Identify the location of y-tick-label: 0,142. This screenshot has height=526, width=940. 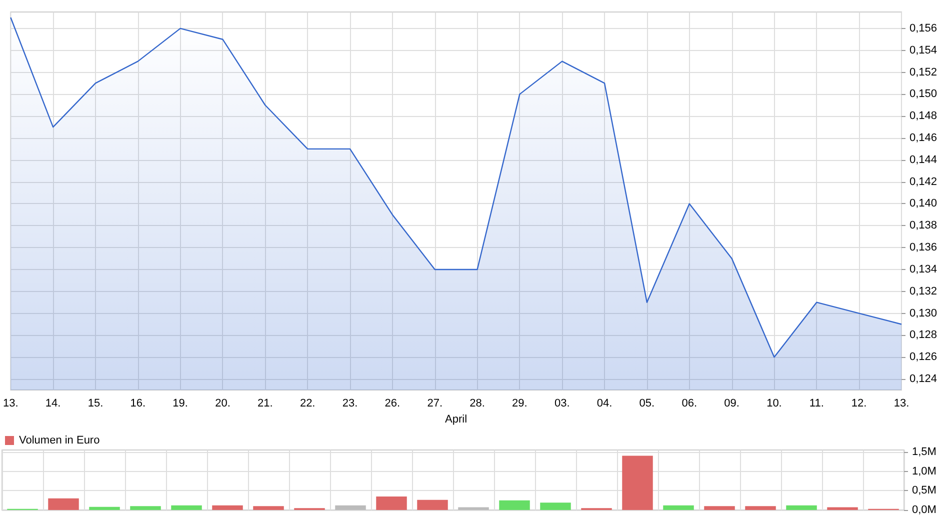
(923, 182).